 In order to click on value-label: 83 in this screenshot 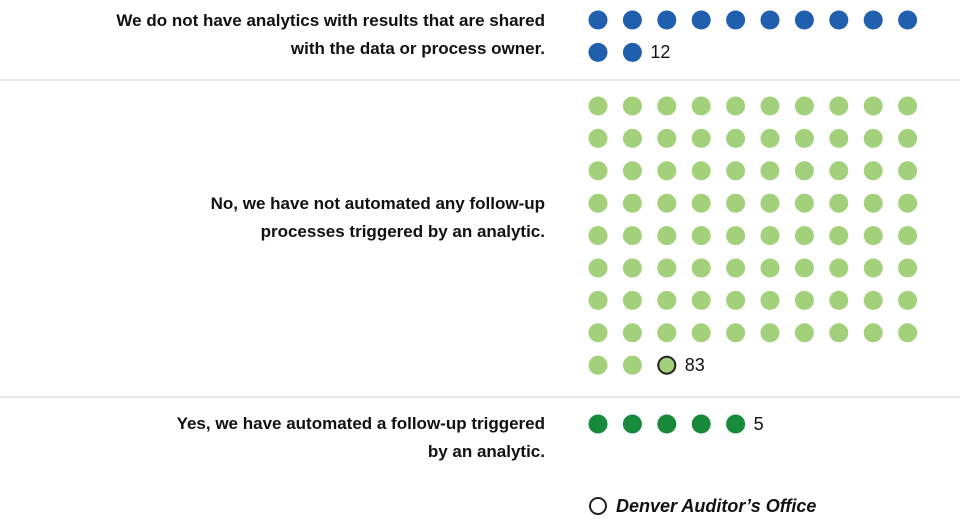, I will do `click(695, 365)`.